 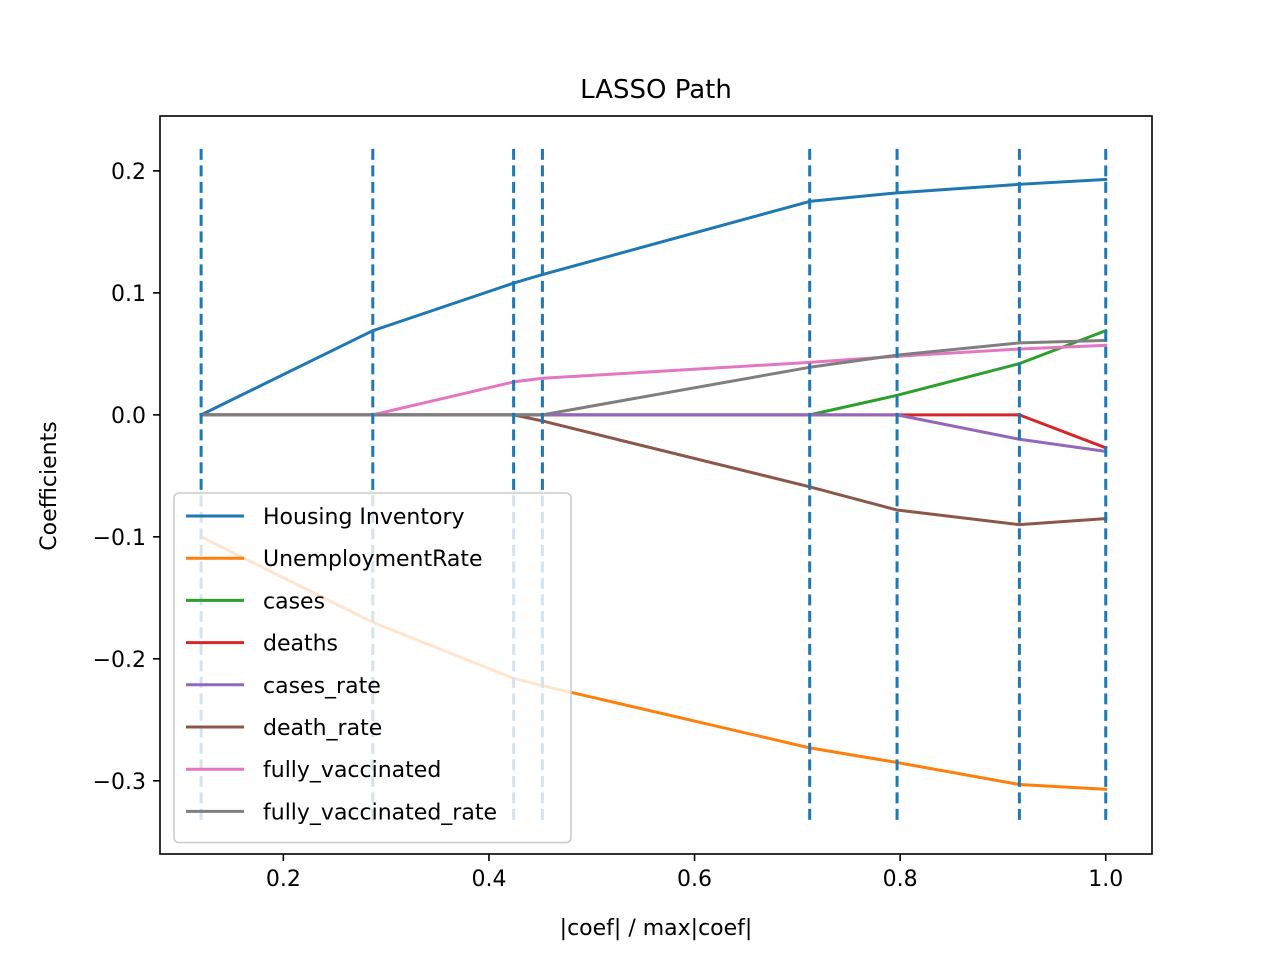 I want to click on y-tick-label: −0.2, so click(x=119, y=660).